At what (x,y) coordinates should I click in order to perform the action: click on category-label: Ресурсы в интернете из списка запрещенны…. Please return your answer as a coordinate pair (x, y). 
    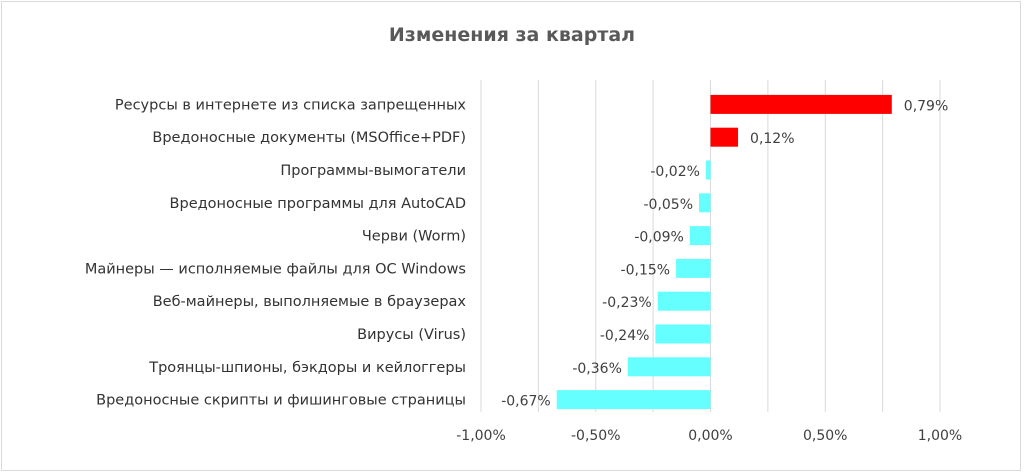
    Looking at the image, I should click on (290, 105).